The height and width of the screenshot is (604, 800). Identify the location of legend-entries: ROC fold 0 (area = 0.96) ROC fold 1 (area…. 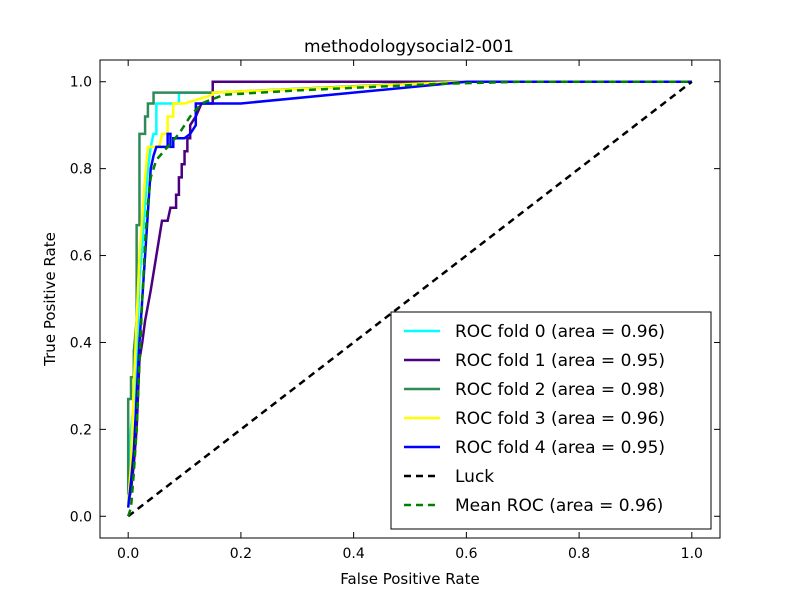
(534, 419).